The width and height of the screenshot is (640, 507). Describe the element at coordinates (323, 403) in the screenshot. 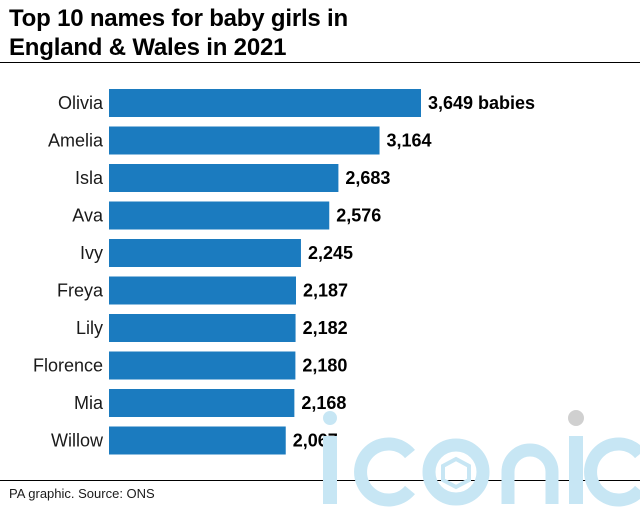

I see `value-label-mia: 2,168` at that location.